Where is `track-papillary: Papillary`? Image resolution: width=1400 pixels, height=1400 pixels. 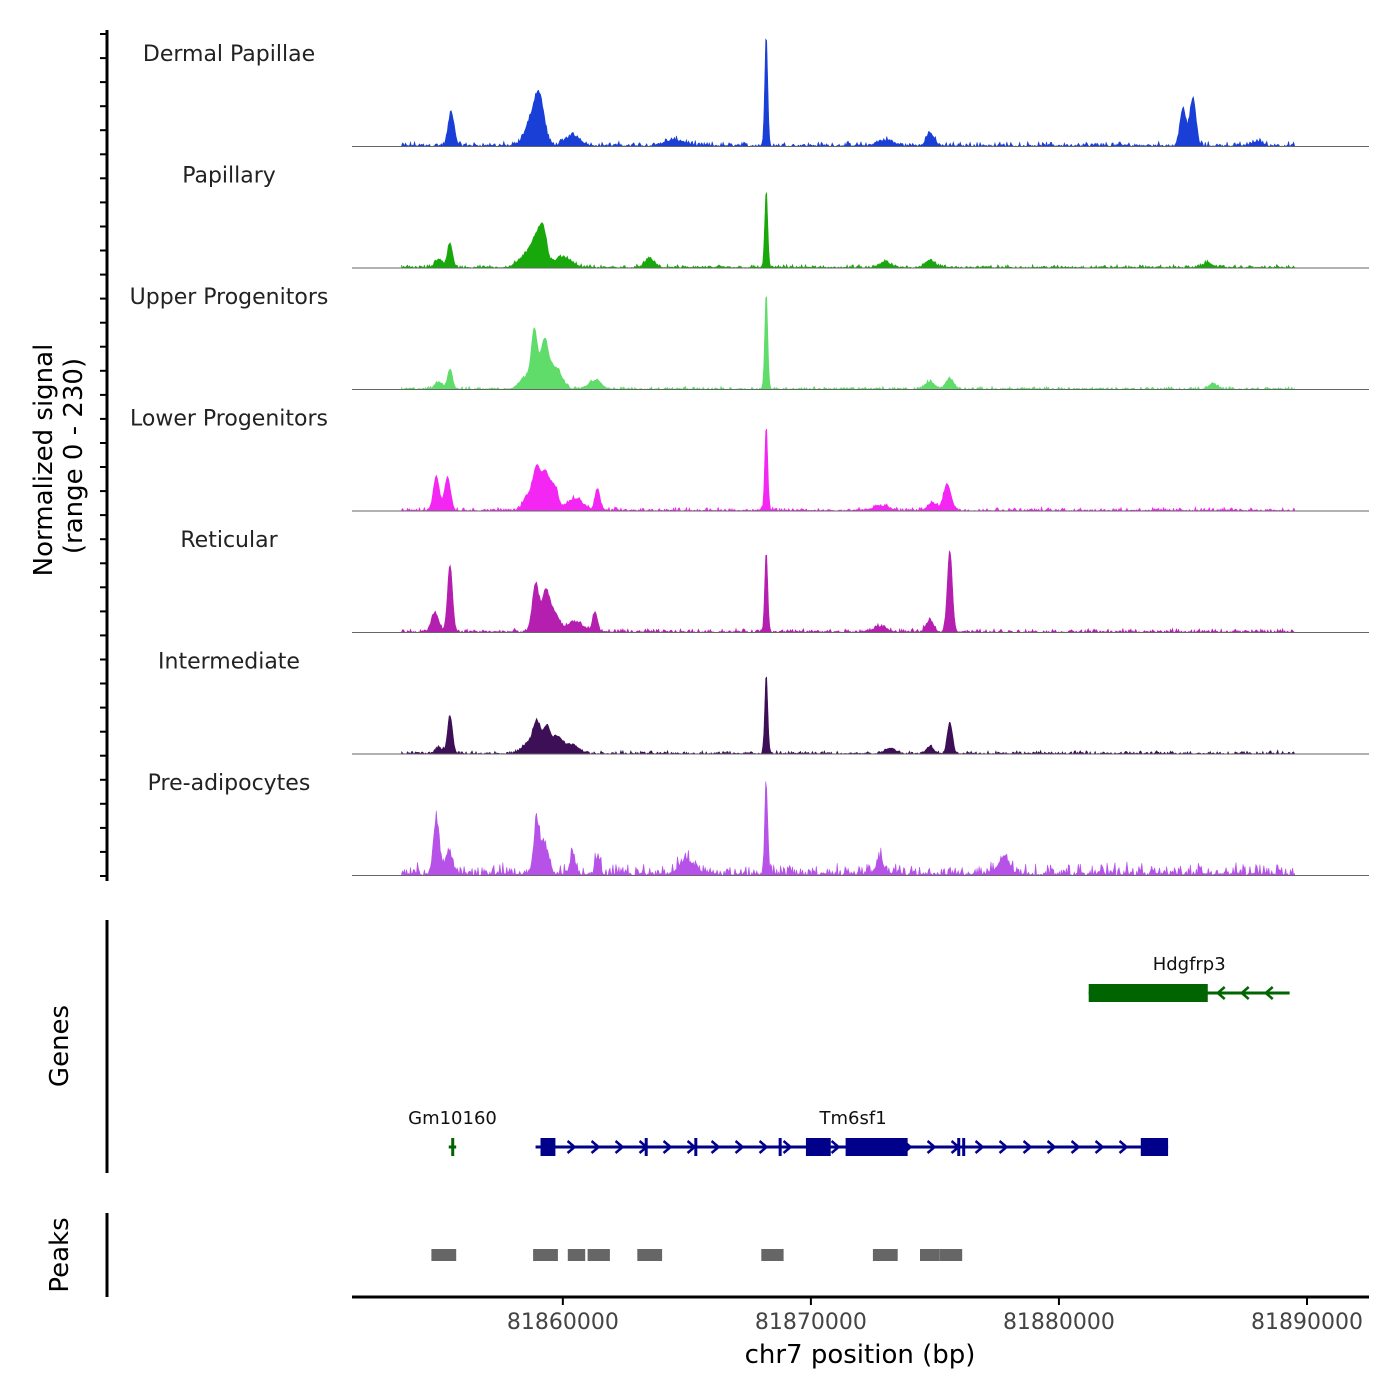
track-papillary: Papillary is located at coordinates (775, 216).